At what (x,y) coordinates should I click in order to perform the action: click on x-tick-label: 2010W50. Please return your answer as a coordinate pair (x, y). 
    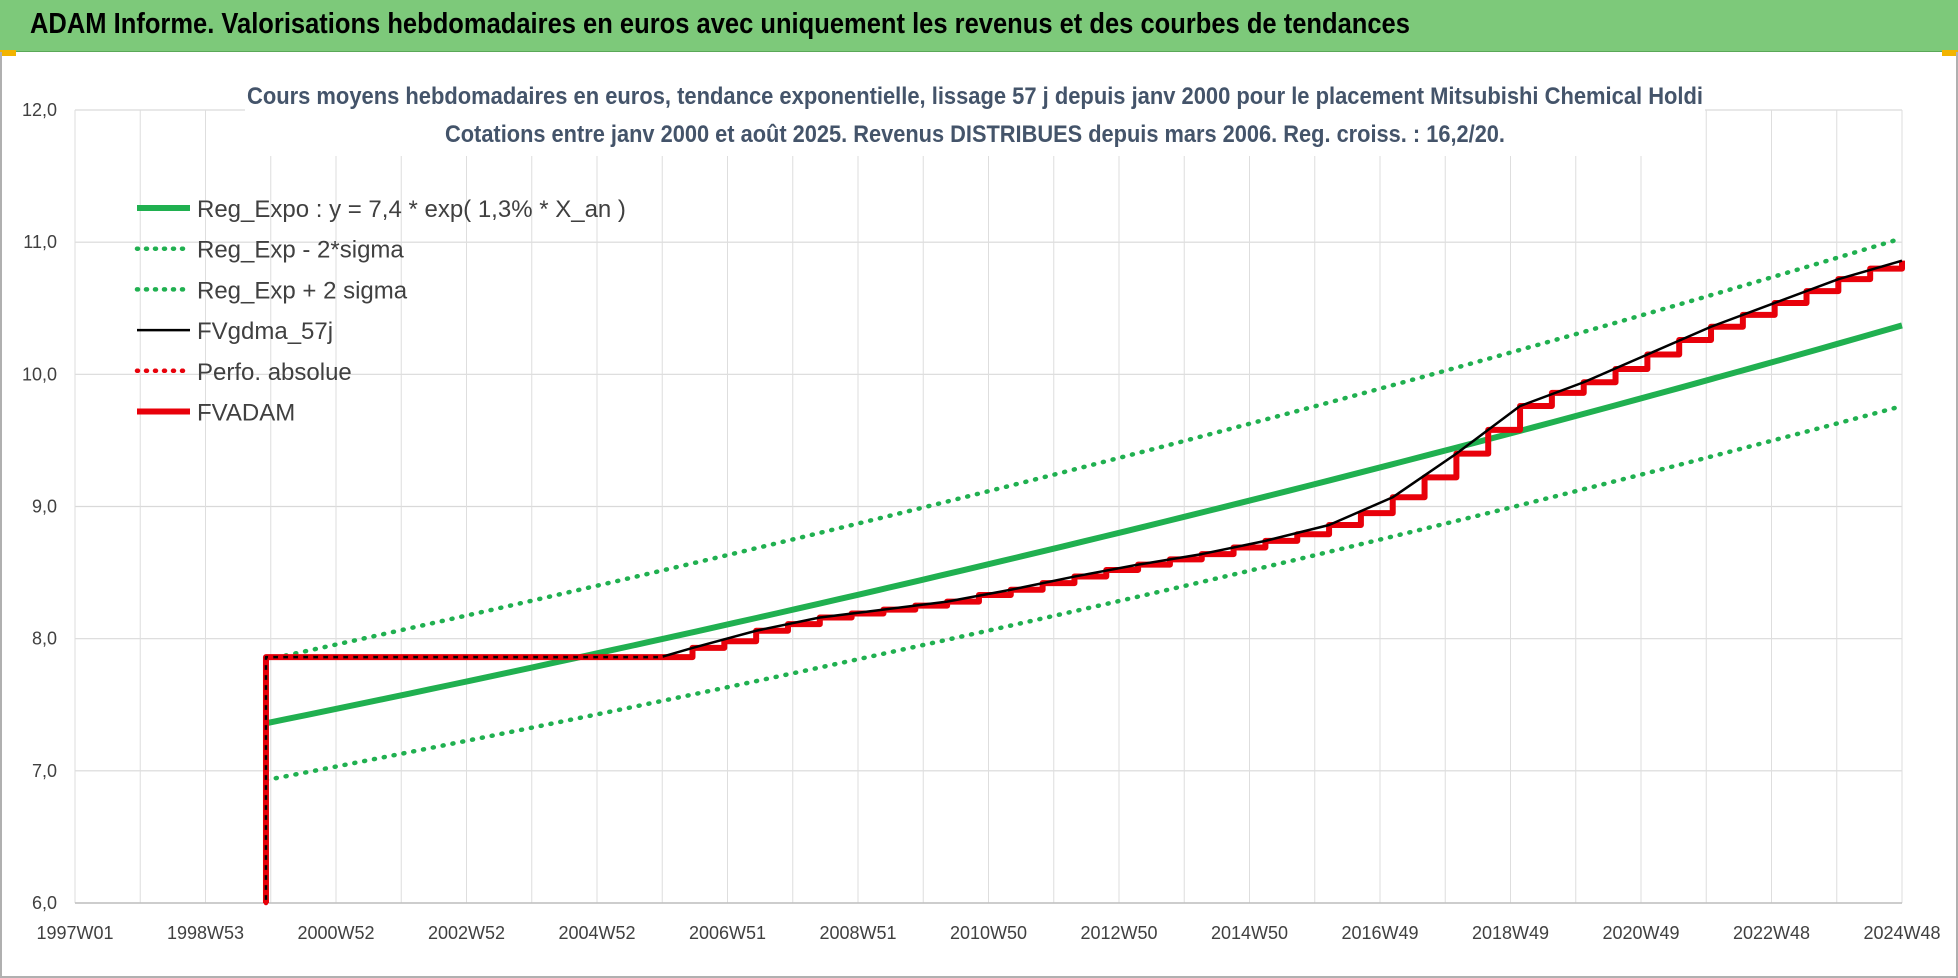
    Looking at the image, I should click on (988, 933).